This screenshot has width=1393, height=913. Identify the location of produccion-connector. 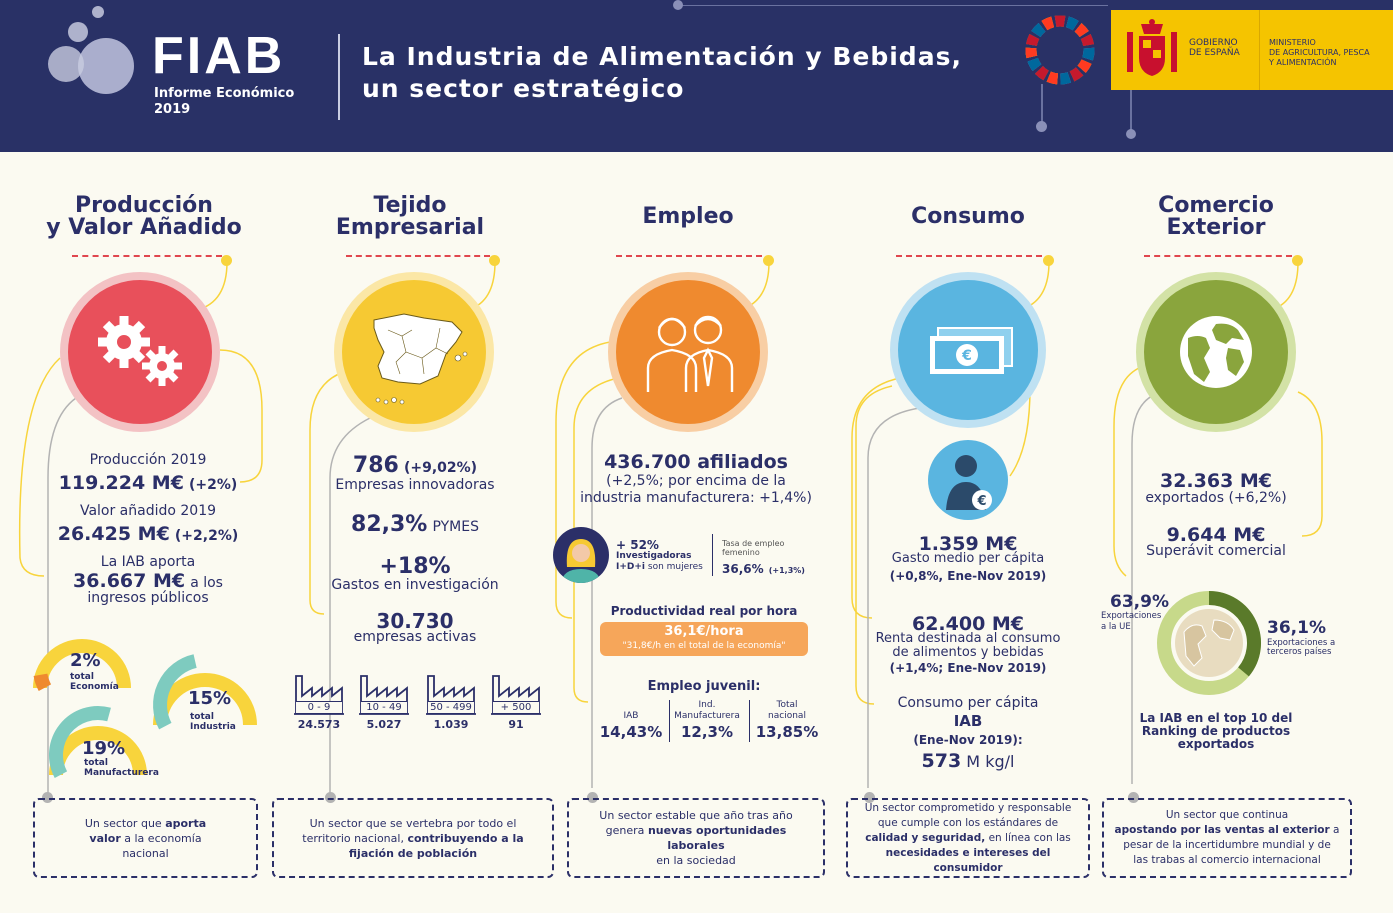
(140, 529).